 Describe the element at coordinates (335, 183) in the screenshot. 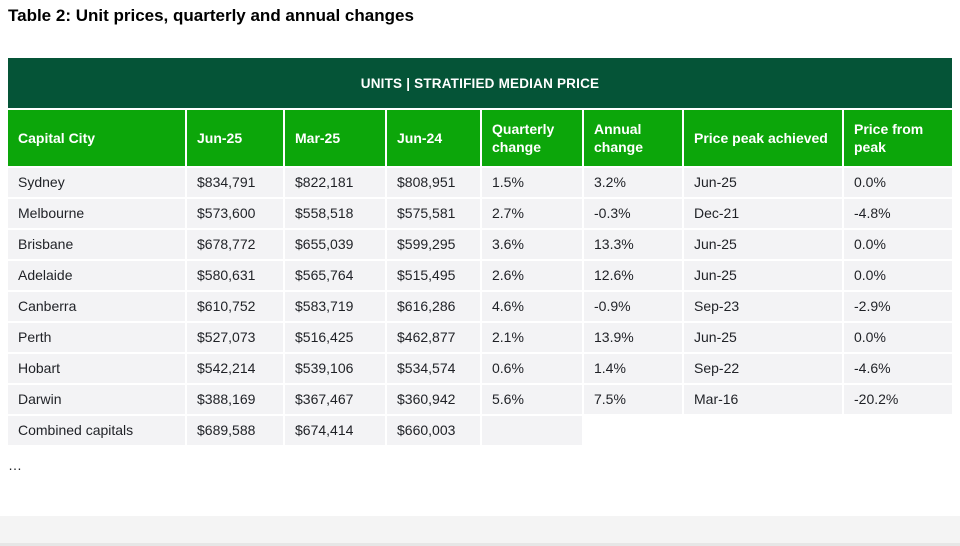

I see `table-cell: $822,181` at that location.